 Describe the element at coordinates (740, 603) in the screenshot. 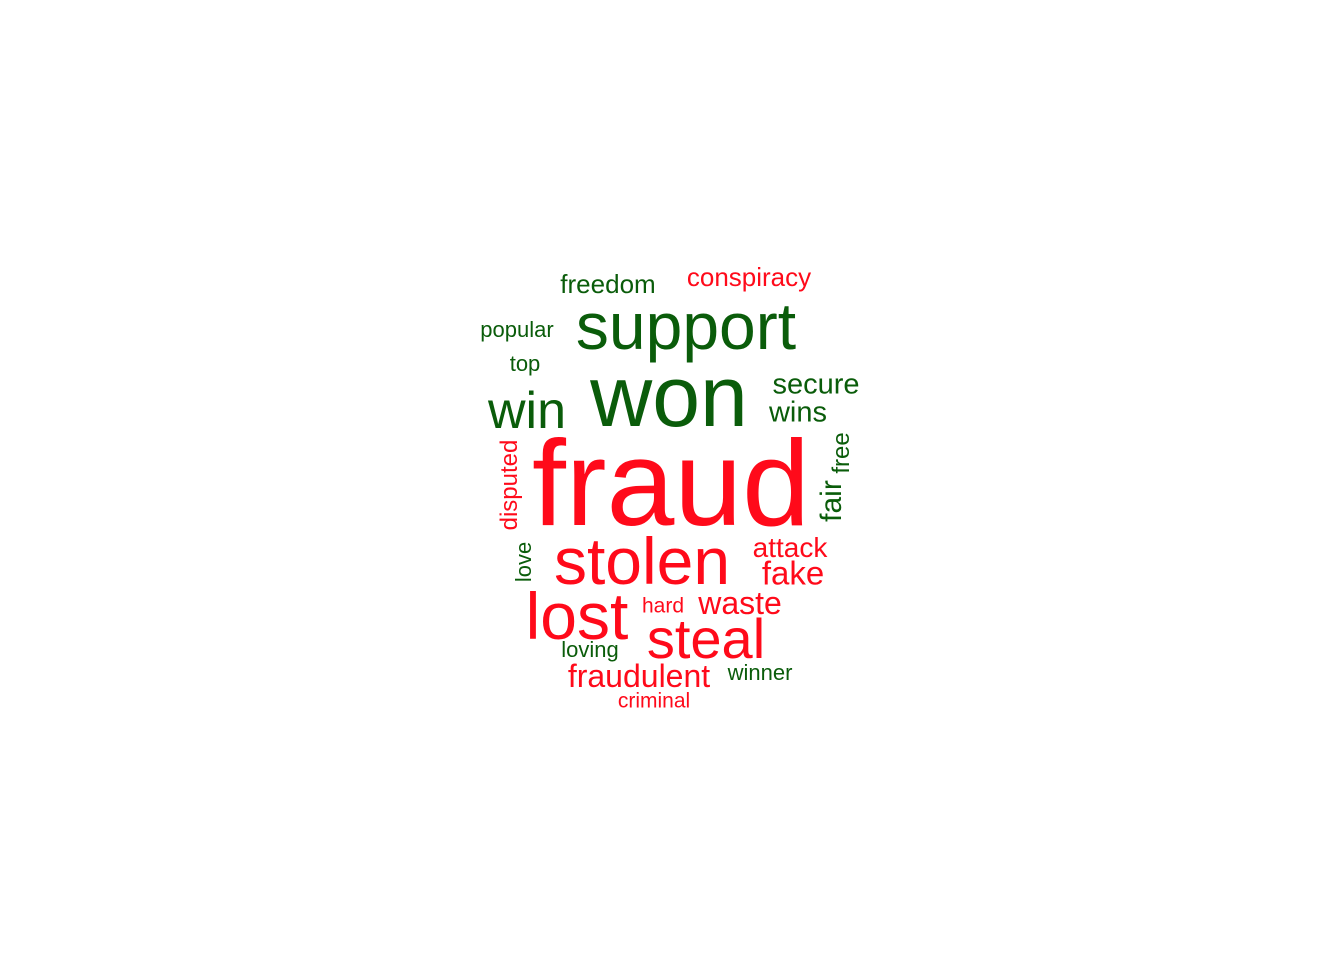

I see `word-waste: waste` at that location.